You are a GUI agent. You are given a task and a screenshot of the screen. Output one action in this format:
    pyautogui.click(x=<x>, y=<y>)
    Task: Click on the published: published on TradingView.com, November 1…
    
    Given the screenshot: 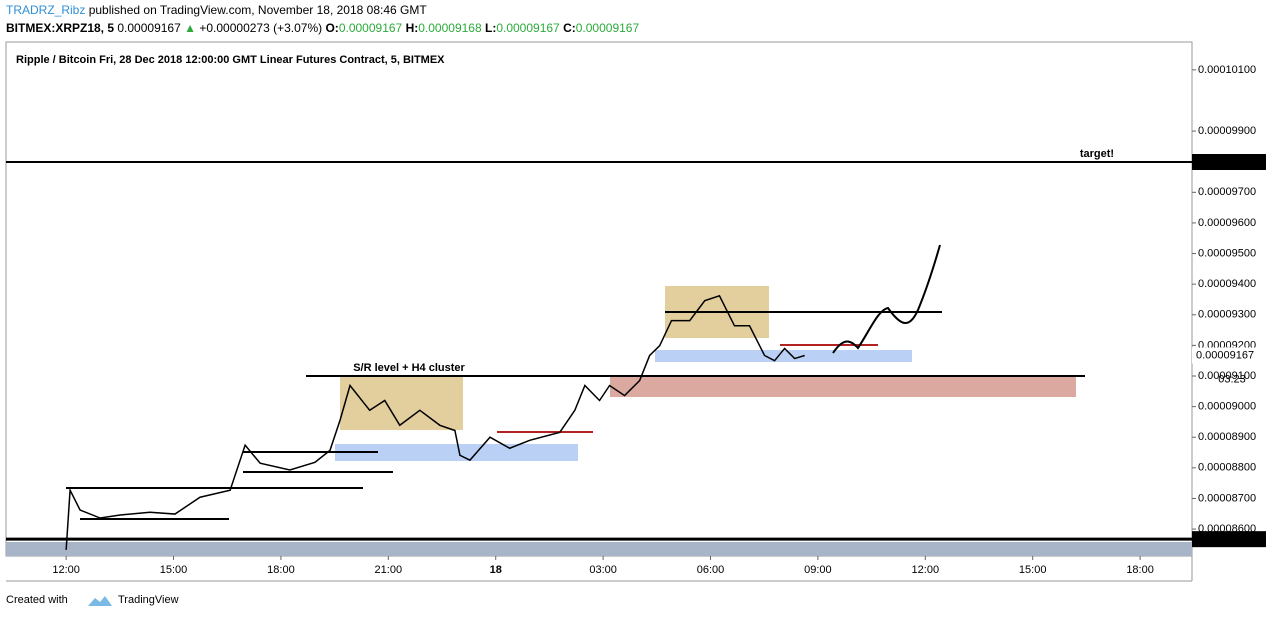 What is the action you would take?
    pyautogui.click(x=258, y=10)
    